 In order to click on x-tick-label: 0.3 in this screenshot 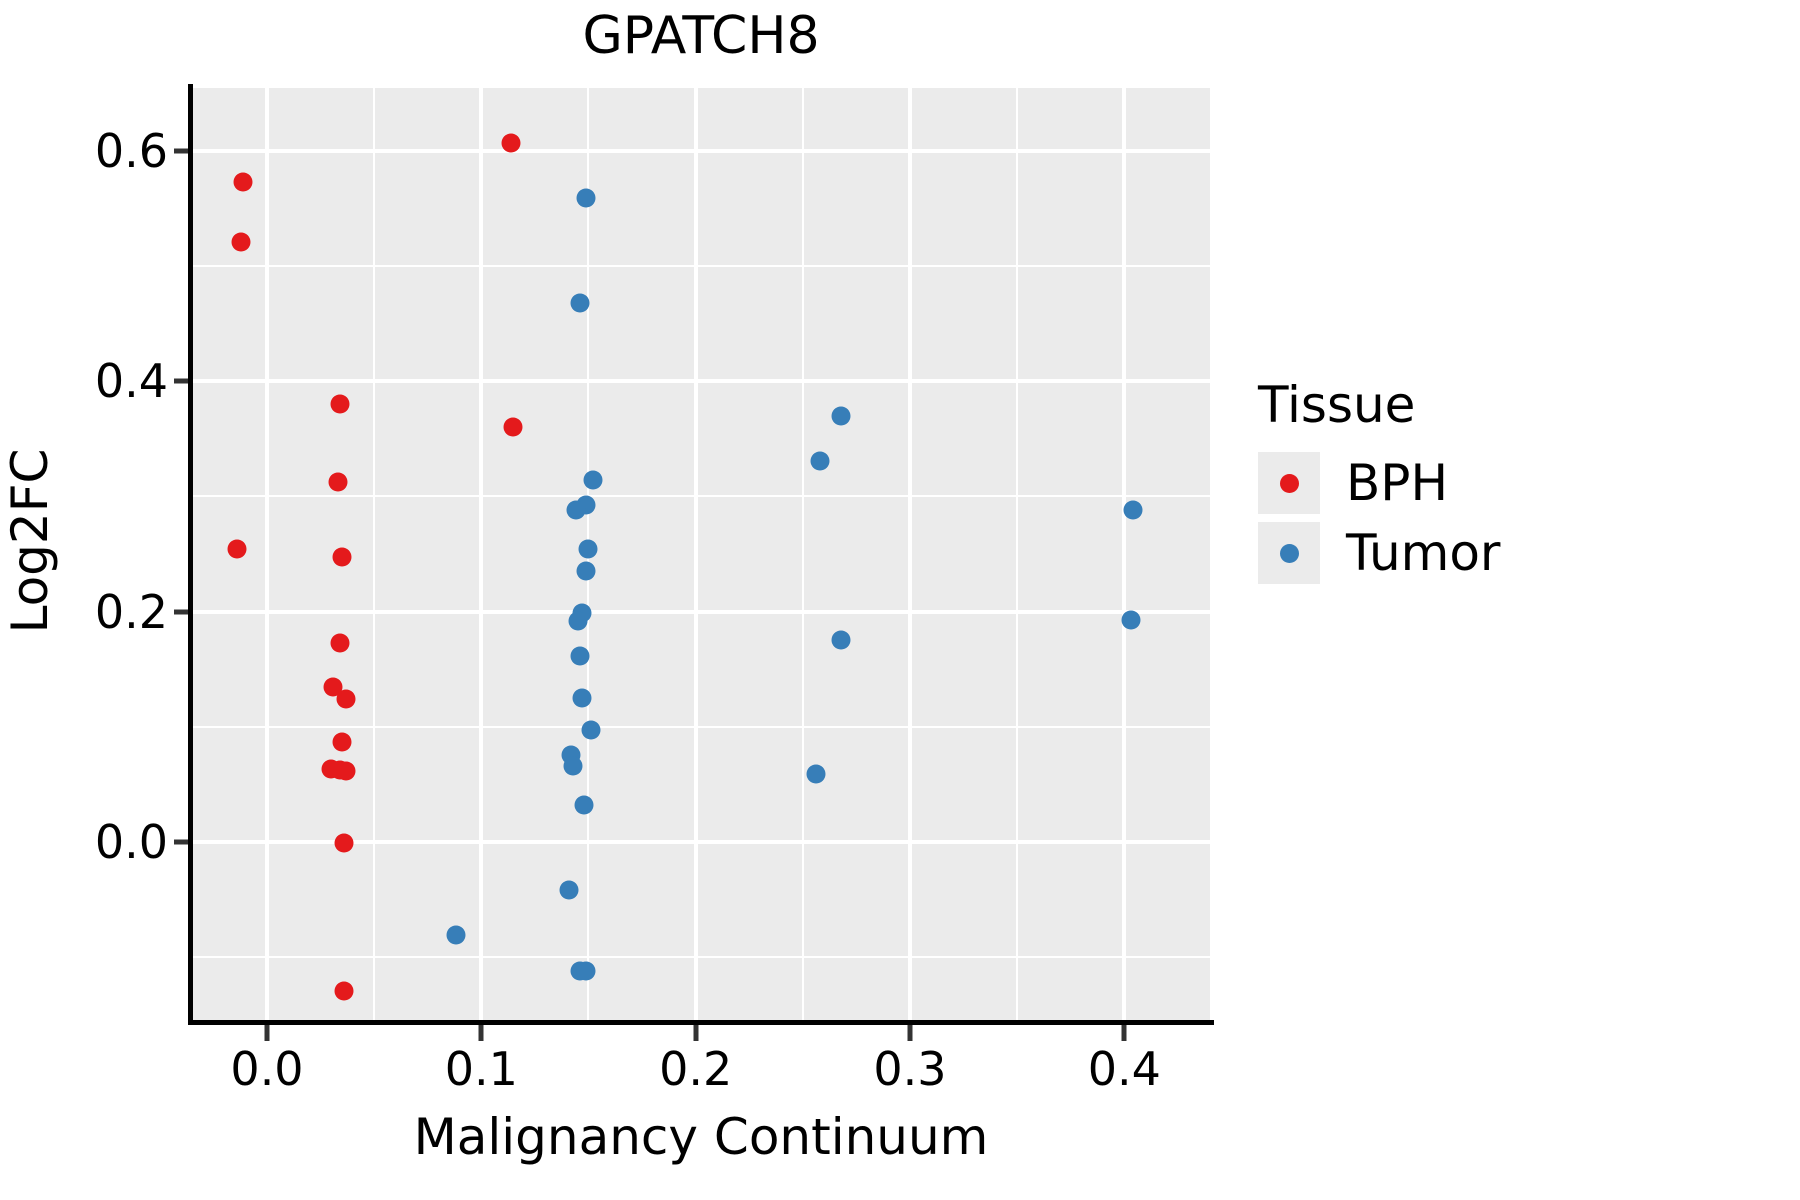, I will do `click(910, 1069)`.